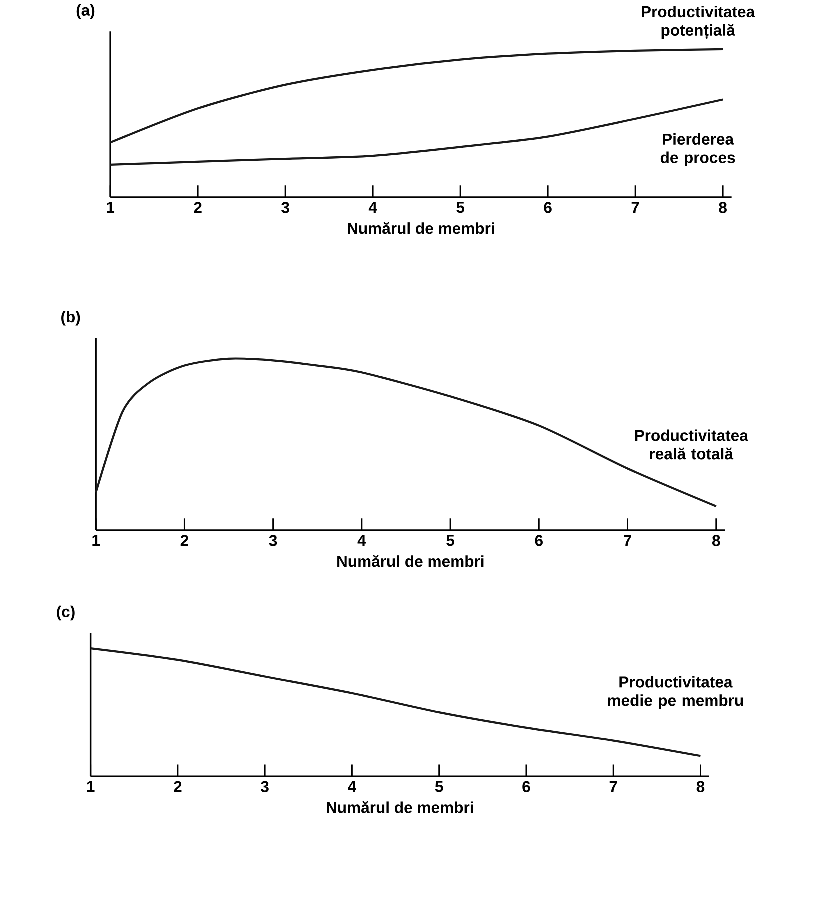  I want to click on series-label: Productivitatea potențială, so click(698, 23).